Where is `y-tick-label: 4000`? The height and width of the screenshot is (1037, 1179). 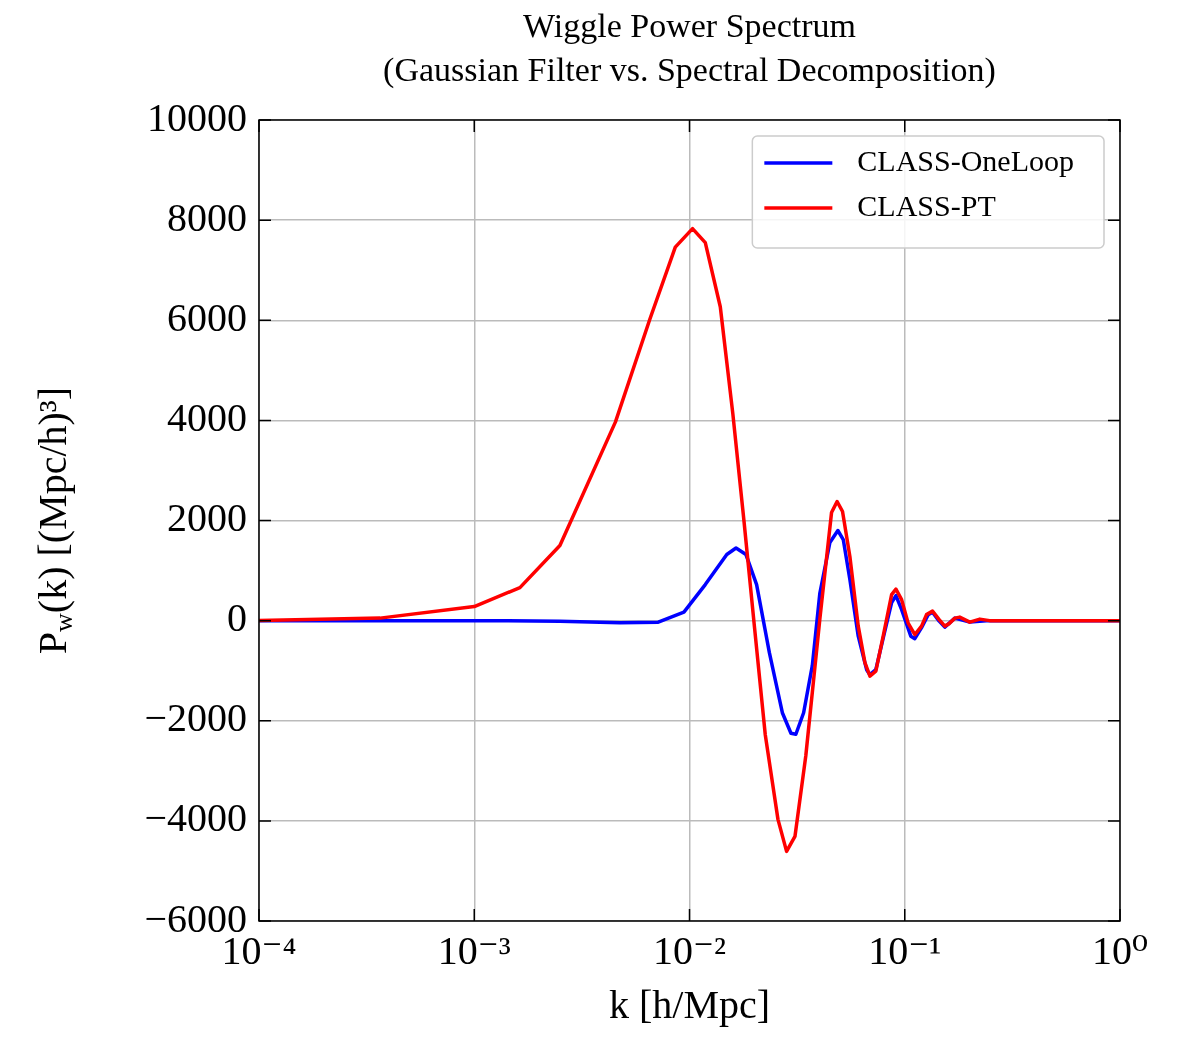 y-tick-label: 4000 is located at coordinates (207, 417).